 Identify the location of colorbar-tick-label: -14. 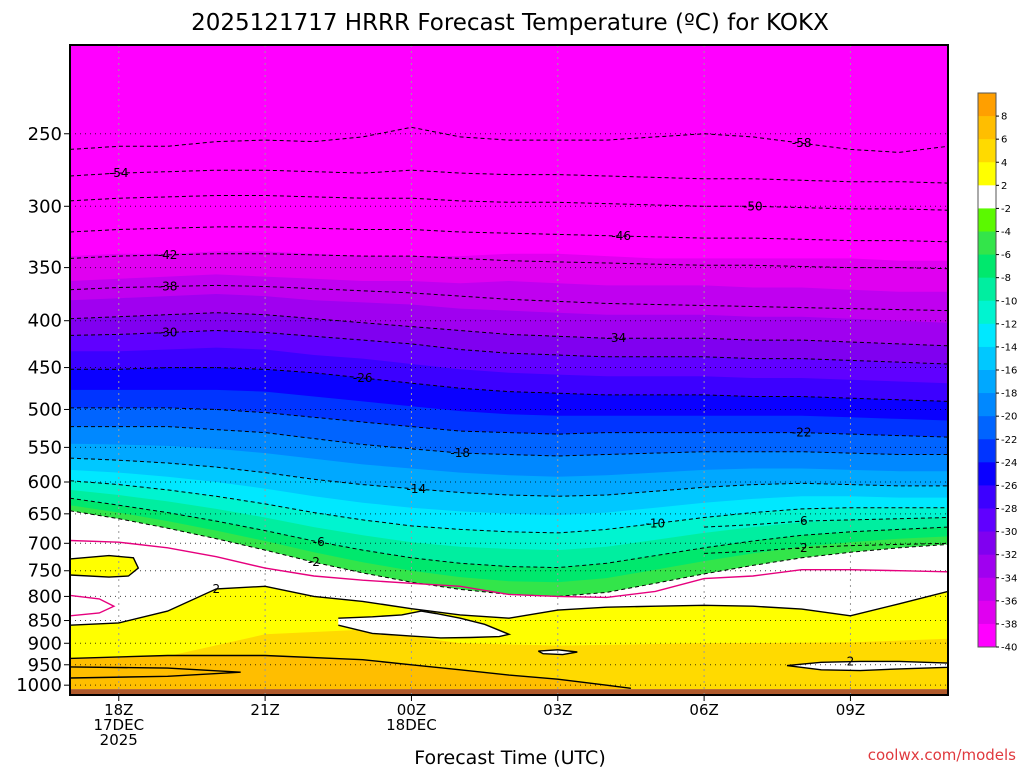
(1009, 347).